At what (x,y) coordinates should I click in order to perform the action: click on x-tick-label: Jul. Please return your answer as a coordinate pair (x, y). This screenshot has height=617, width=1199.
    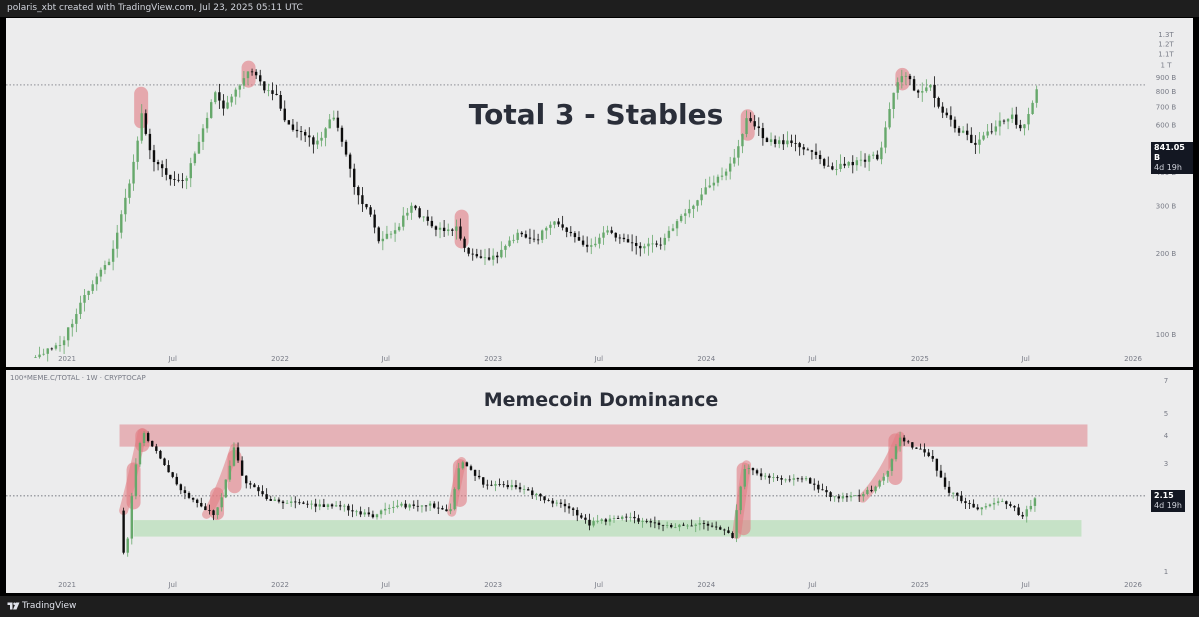
    Looking at the image, I should click on (599, 585).